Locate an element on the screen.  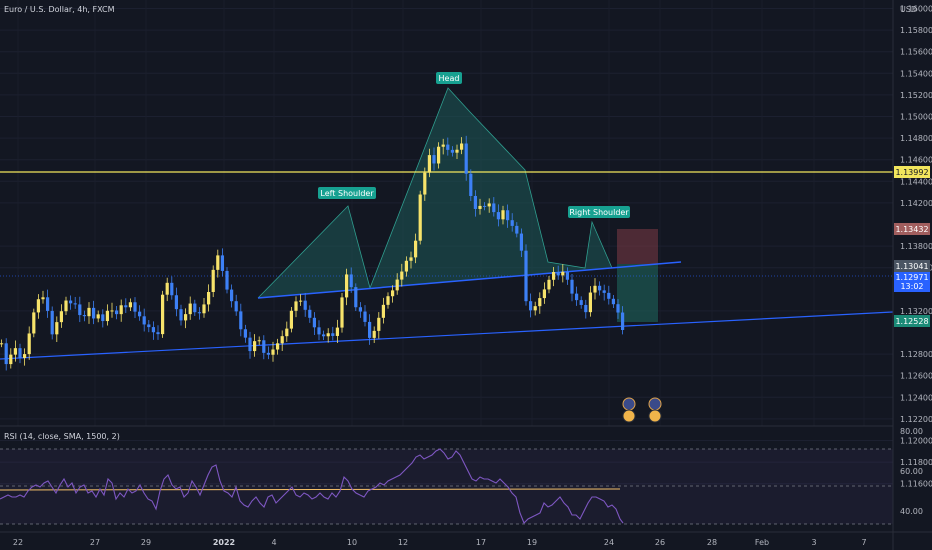
event-icons is located at coordinates (642, 410).